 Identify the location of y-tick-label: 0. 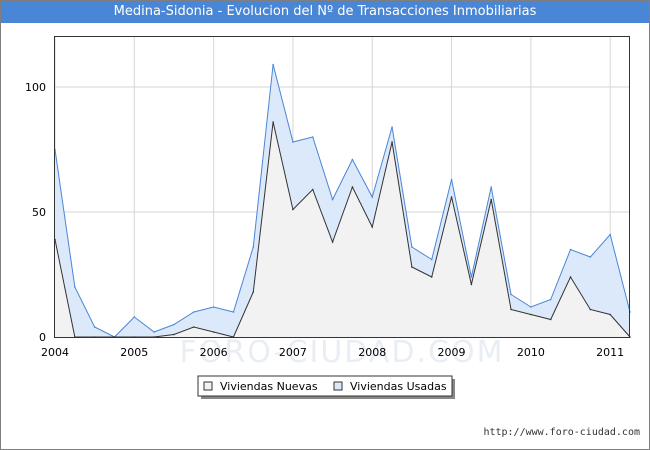
(42, 337).